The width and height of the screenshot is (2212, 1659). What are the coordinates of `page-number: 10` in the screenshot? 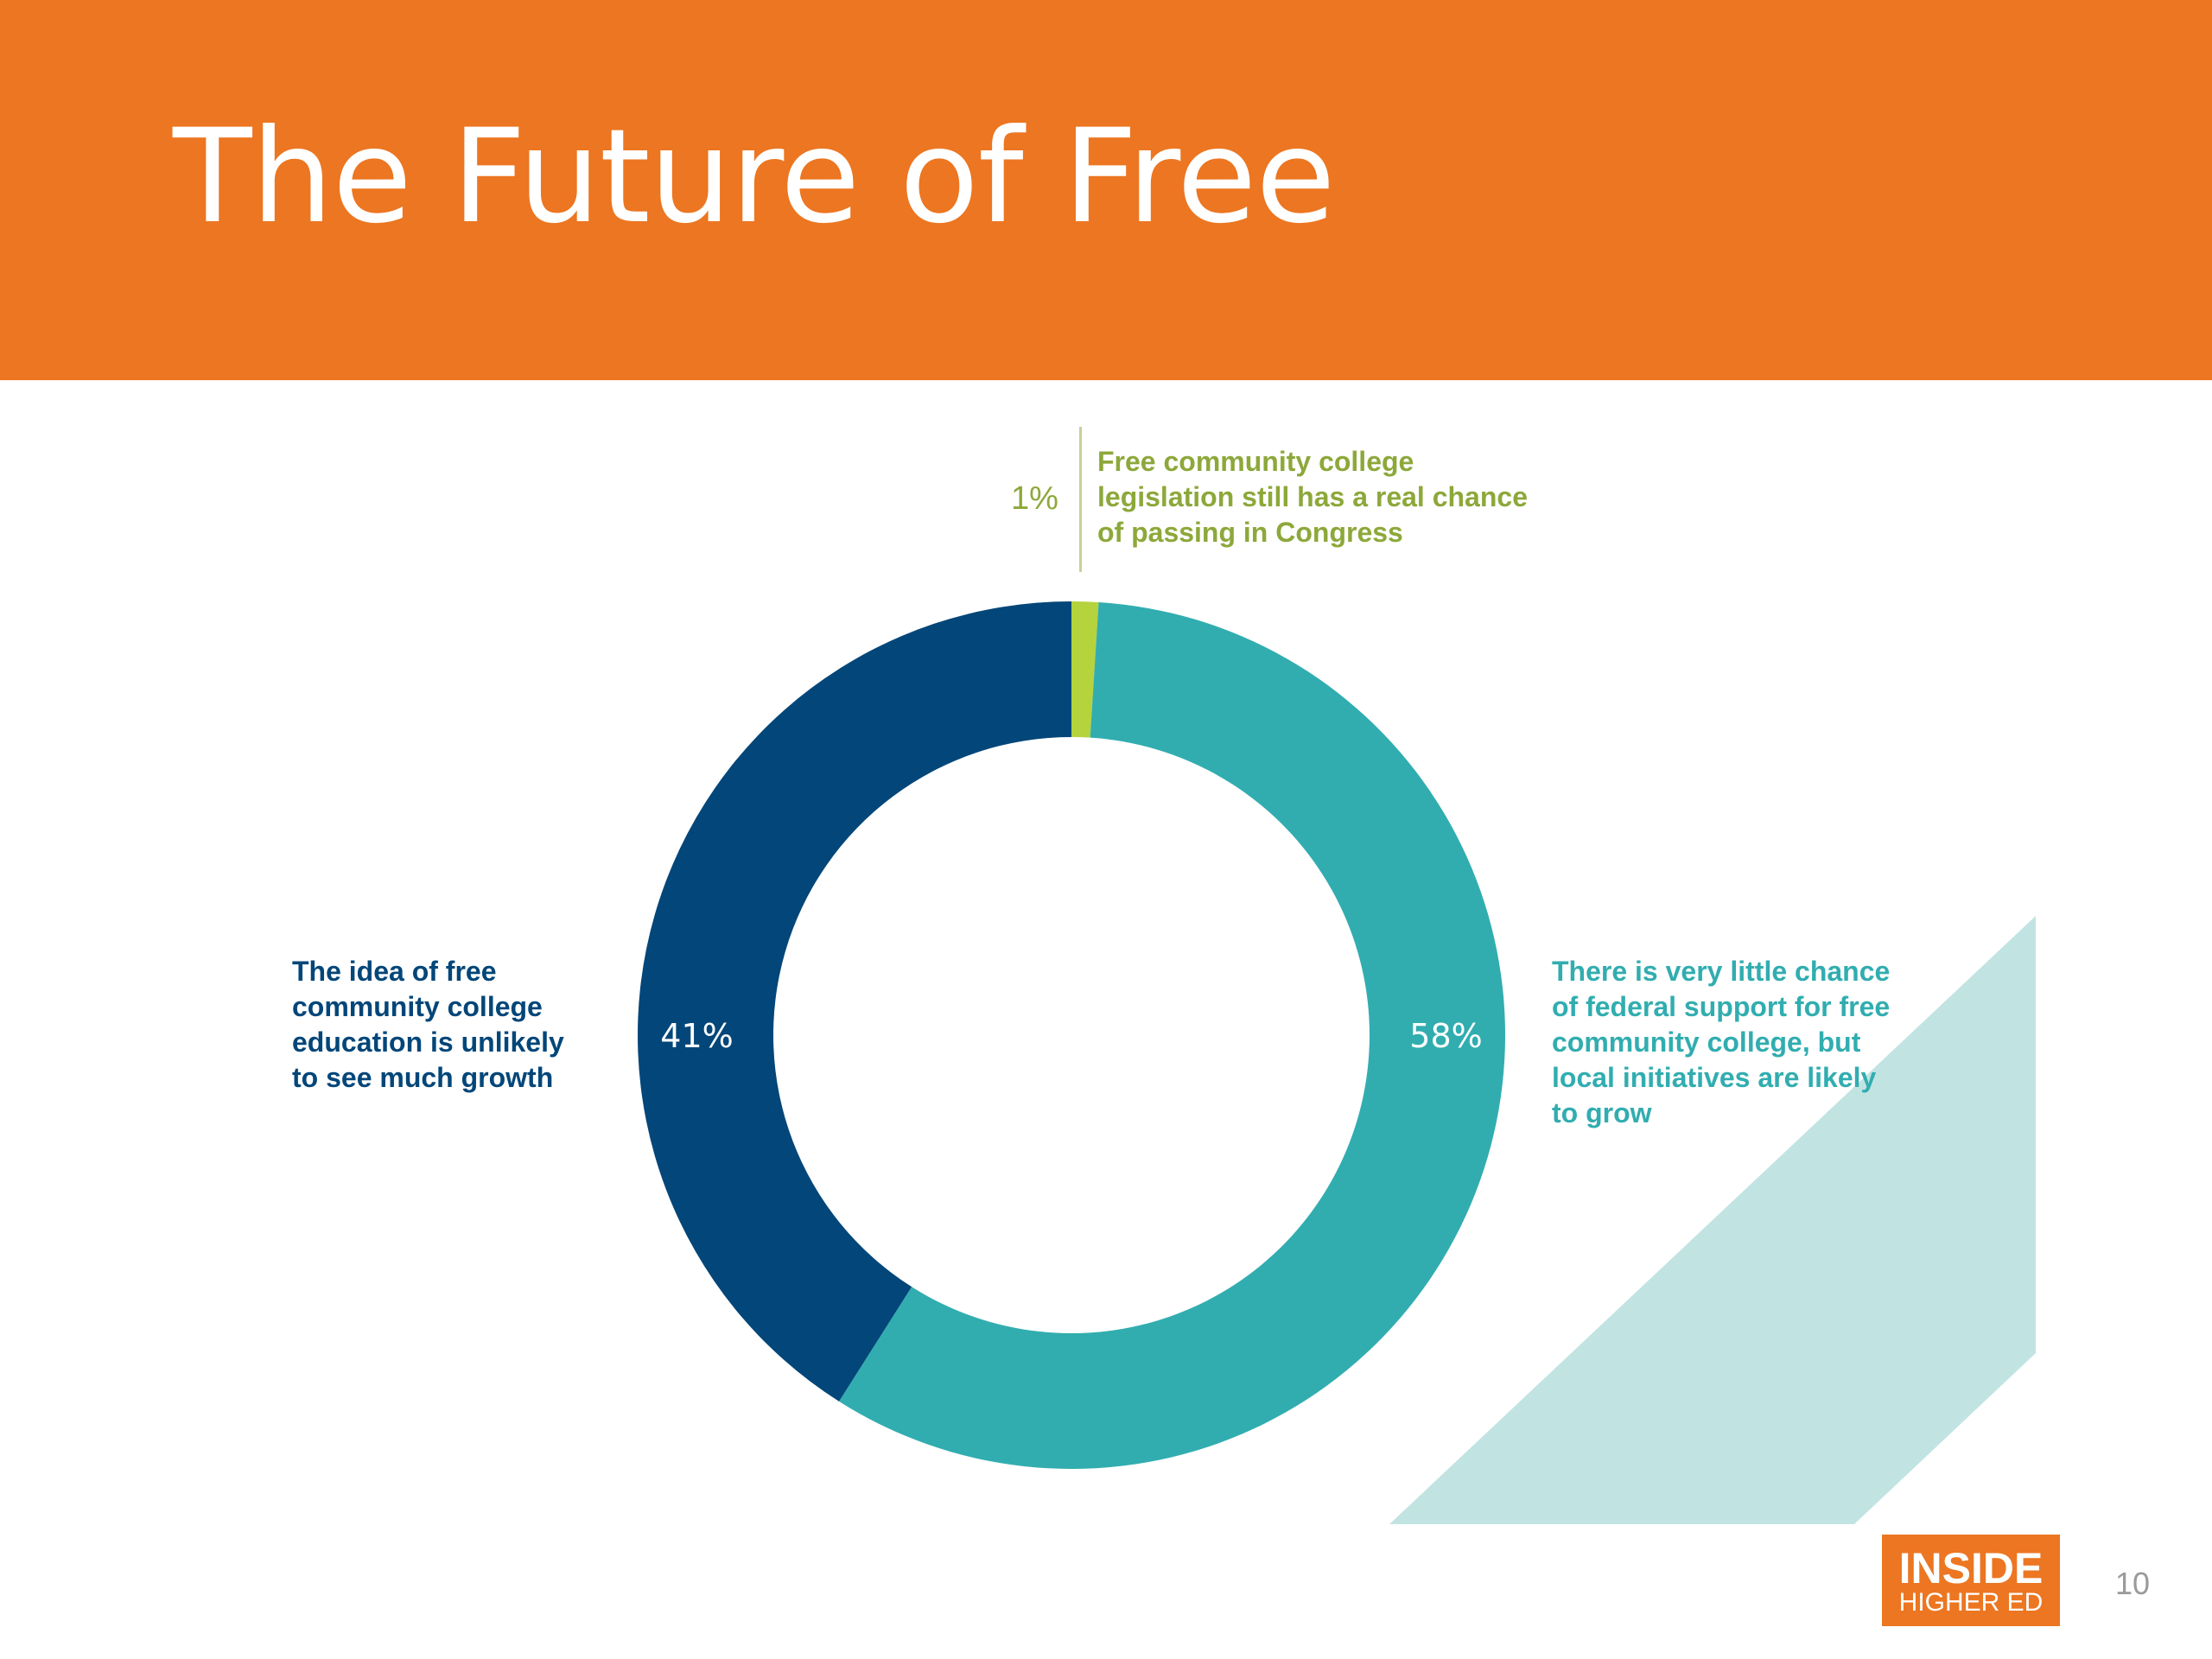 It's located at (2133, 1583).